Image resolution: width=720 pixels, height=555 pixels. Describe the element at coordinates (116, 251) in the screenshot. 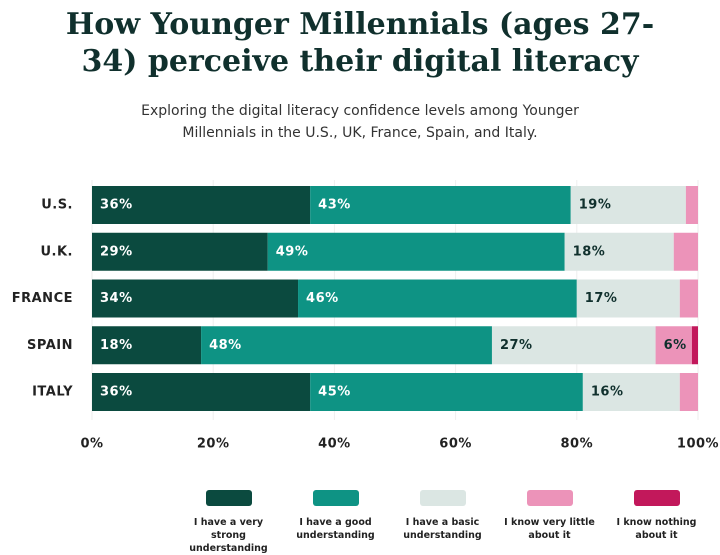

I see `value-label: 29%` at that location.